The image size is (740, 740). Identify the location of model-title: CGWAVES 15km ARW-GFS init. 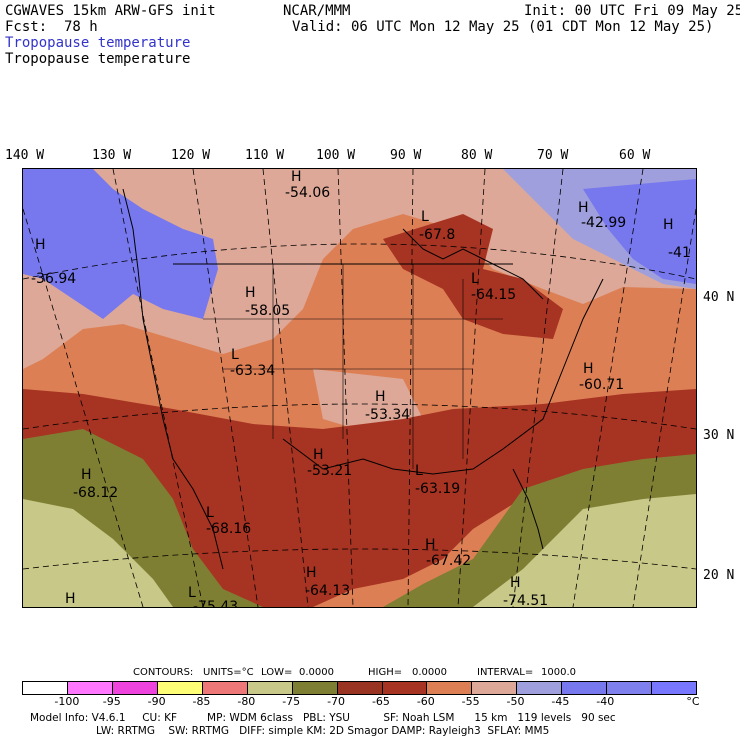
(110, 11).